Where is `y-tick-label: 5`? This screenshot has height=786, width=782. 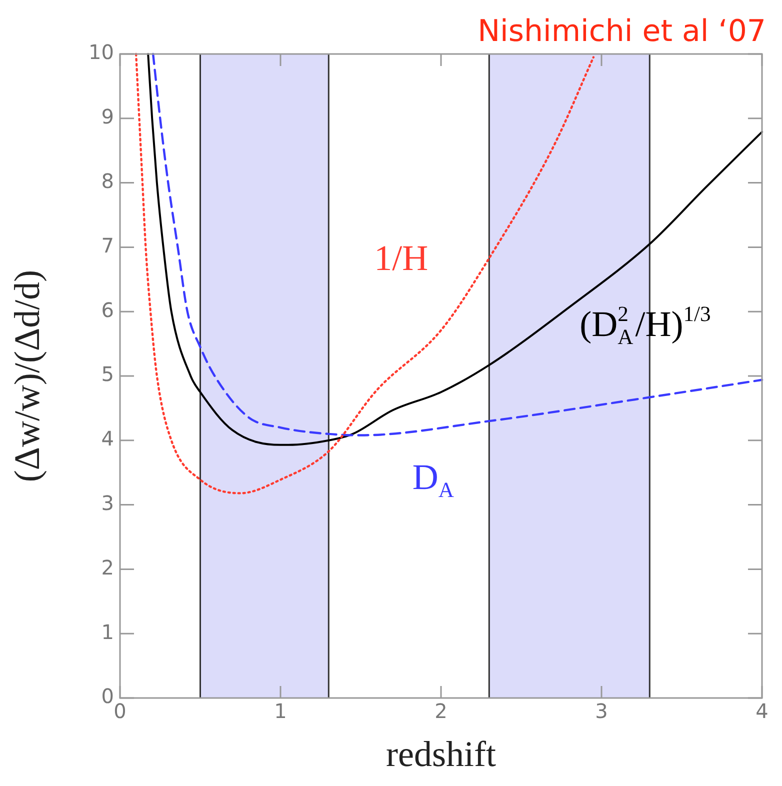
y-tick-label: 5 is located at coordinates (107, 374).